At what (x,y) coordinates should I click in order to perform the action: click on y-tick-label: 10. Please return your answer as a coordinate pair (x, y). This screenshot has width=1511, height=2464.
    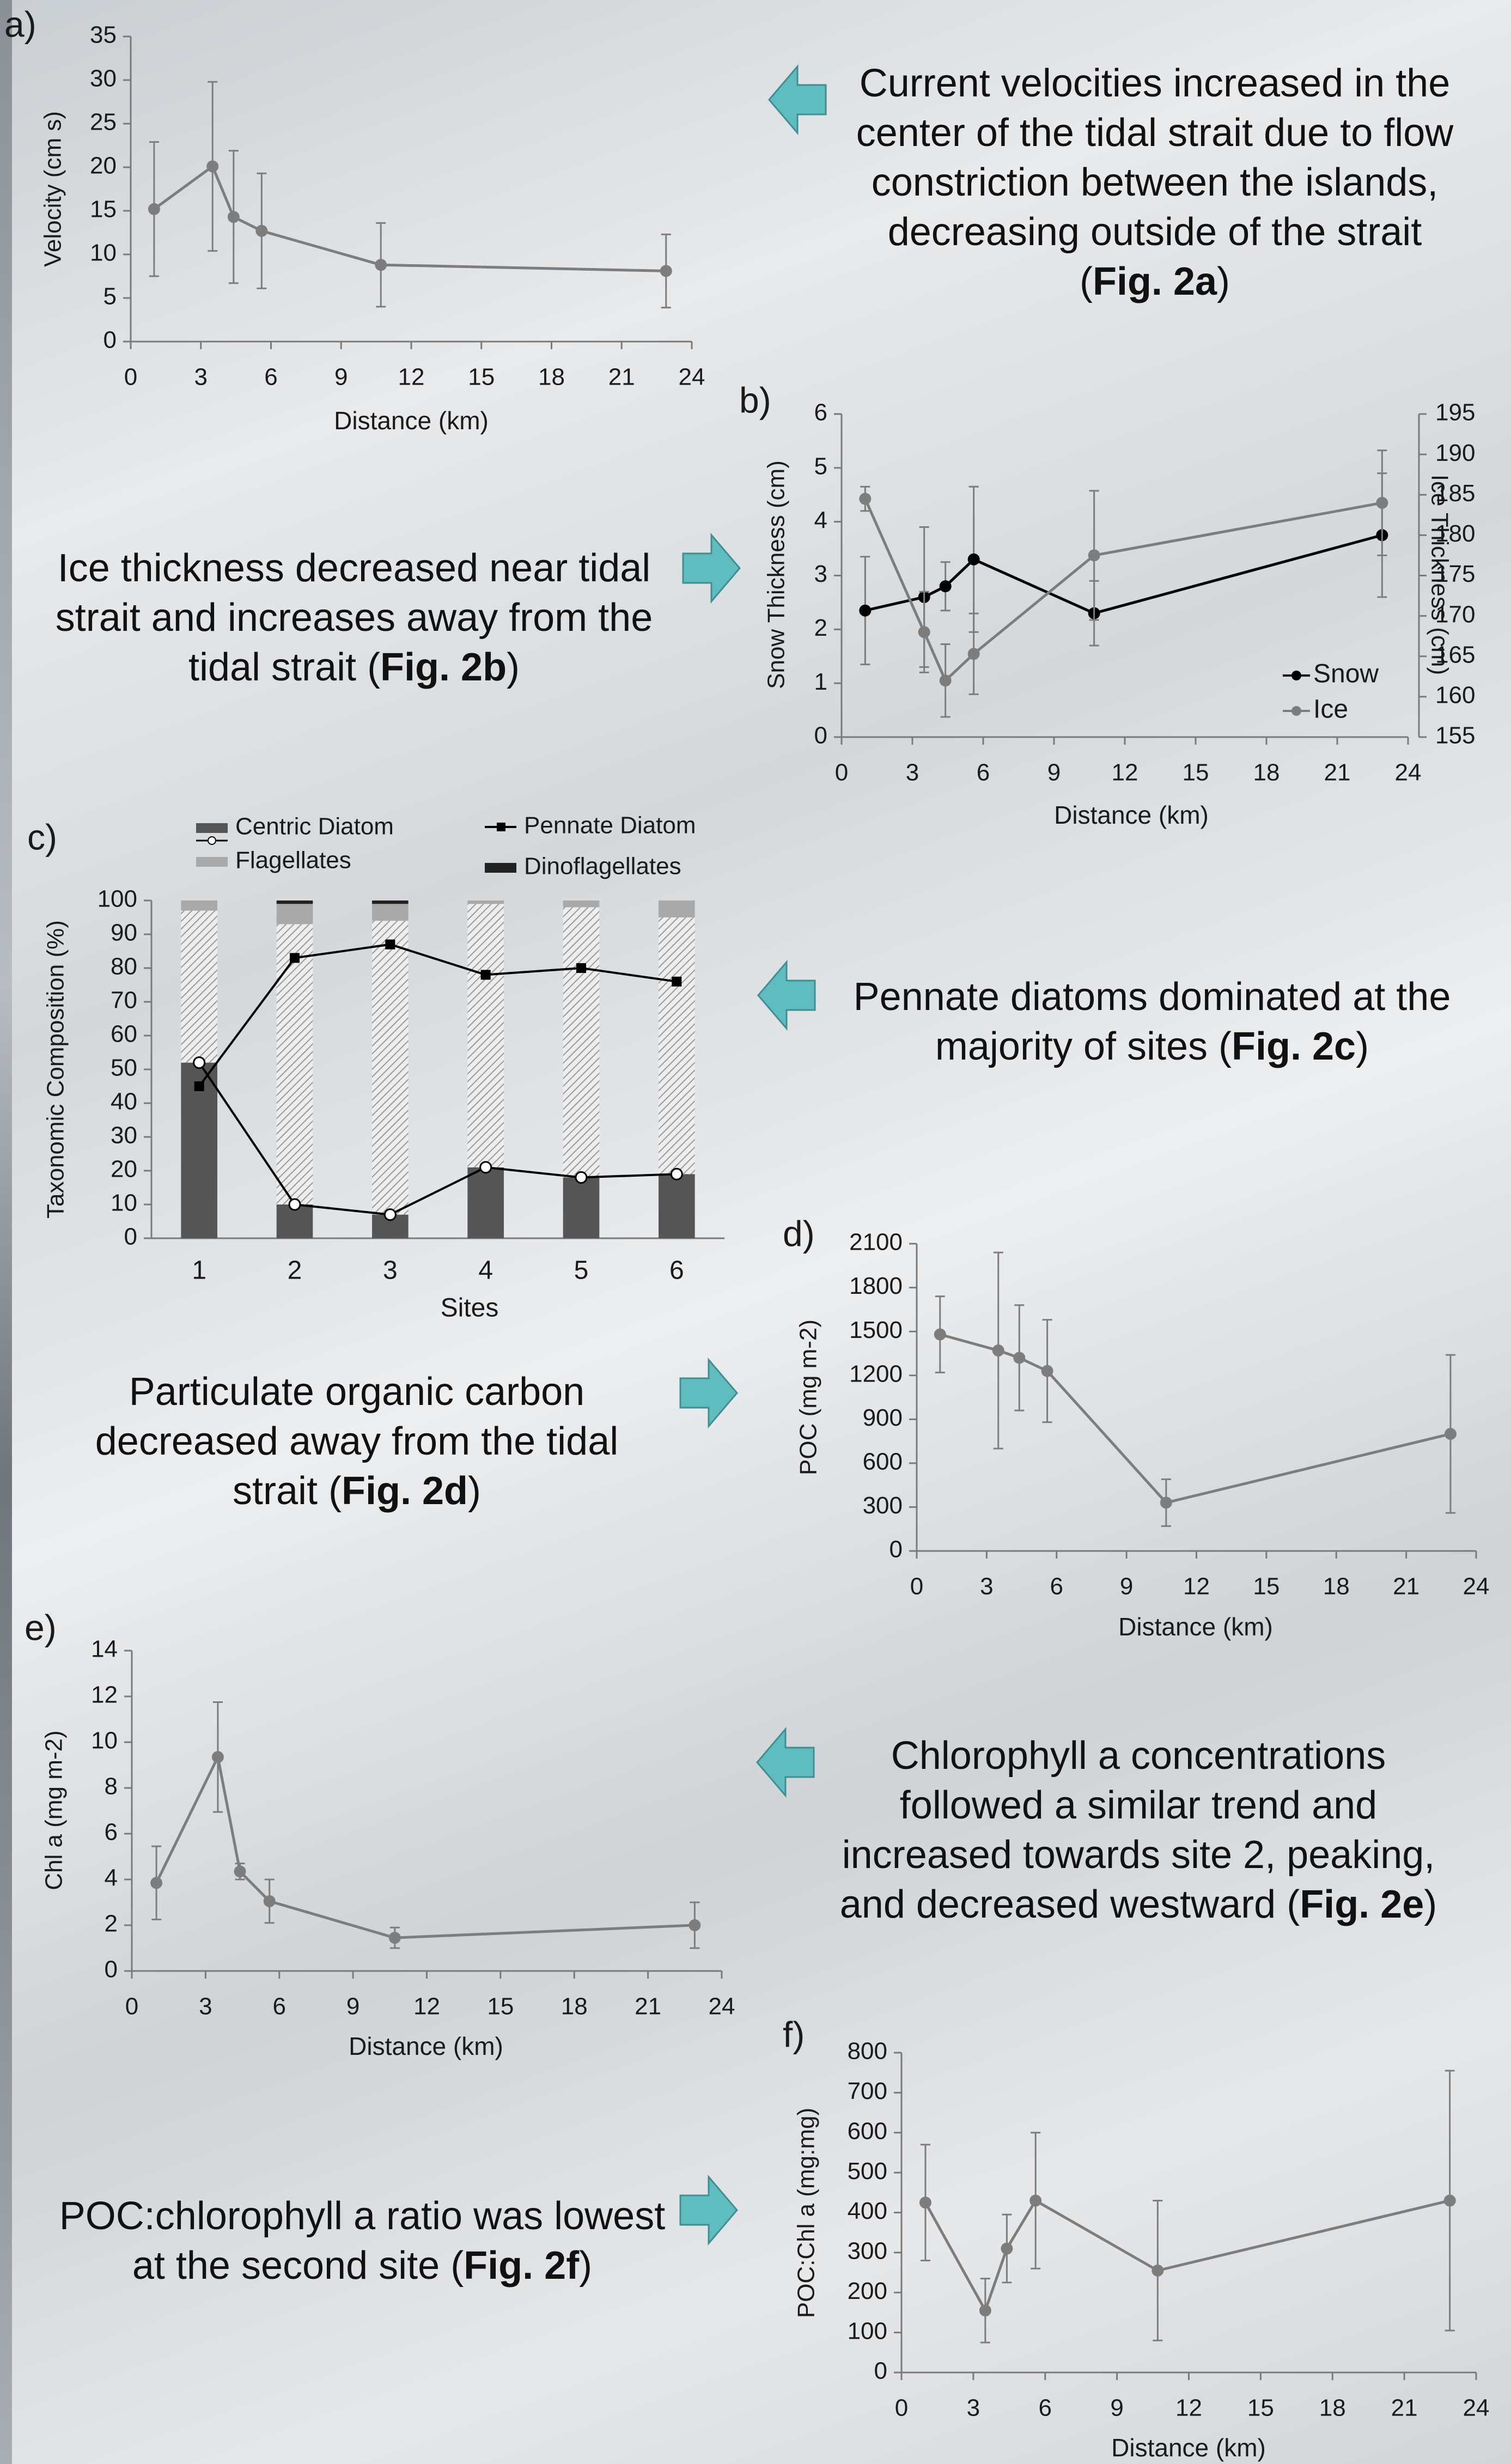
    Looking at the image, I should click on (124, 1203).